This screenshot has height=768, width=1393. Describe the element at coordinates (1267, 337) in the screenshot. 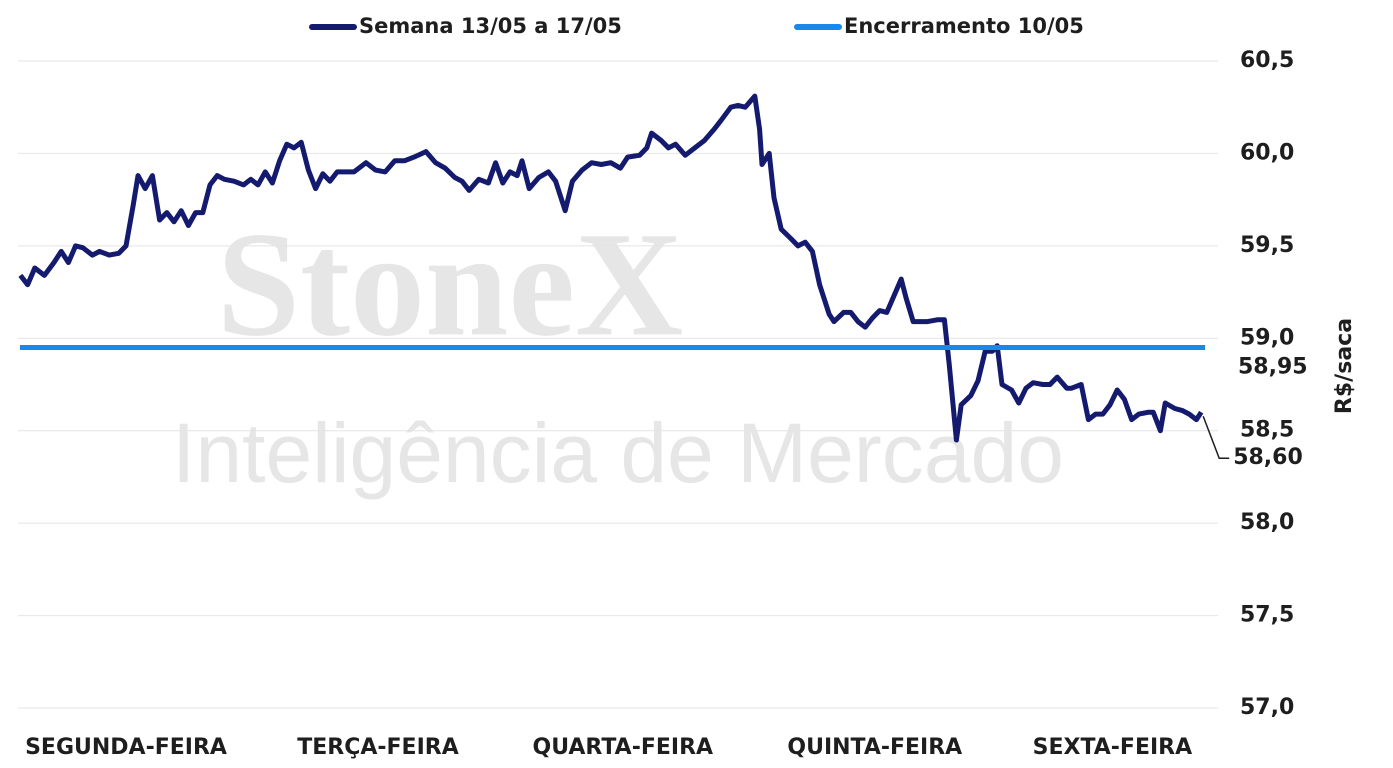

I see `y-tick-label: 59,0` at that location.